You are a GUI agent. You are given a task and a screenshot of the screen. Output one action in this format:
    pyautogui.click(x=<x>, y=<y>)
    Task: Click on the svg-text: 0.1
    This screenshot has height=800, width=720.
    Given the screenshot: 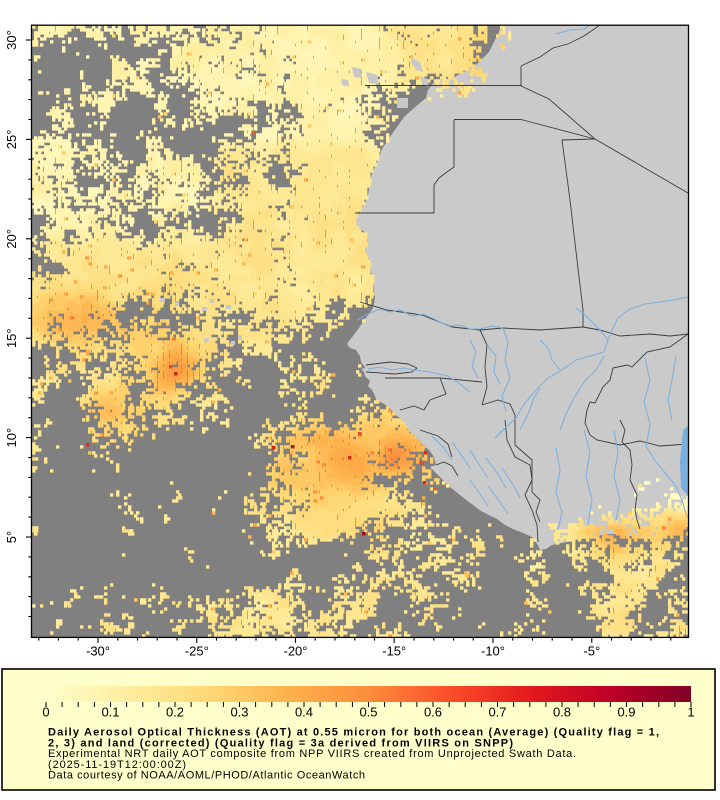 What is the action you would take?
    pyautogui.click(x=110, y=712)
    